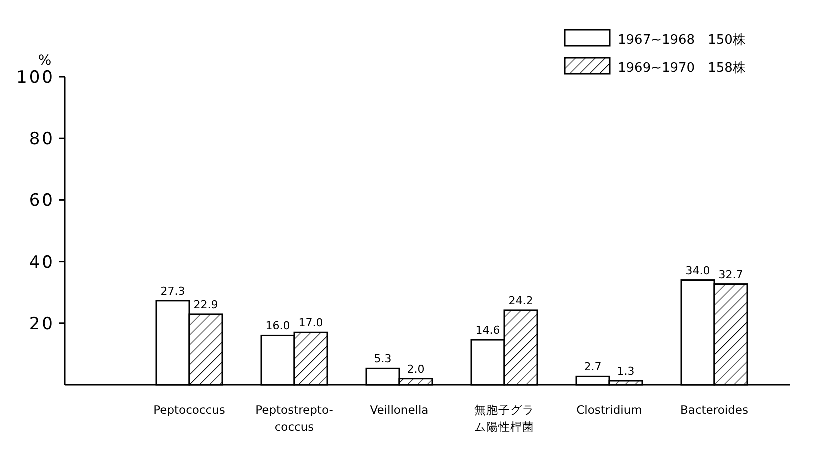 Image resolution: width=834 pixels, height=466 pixels. What do you see at coordinates (682, 40) in the screenshot?
I see `legend-label: 1967~1968 150株` at bounding box center [682, 40].